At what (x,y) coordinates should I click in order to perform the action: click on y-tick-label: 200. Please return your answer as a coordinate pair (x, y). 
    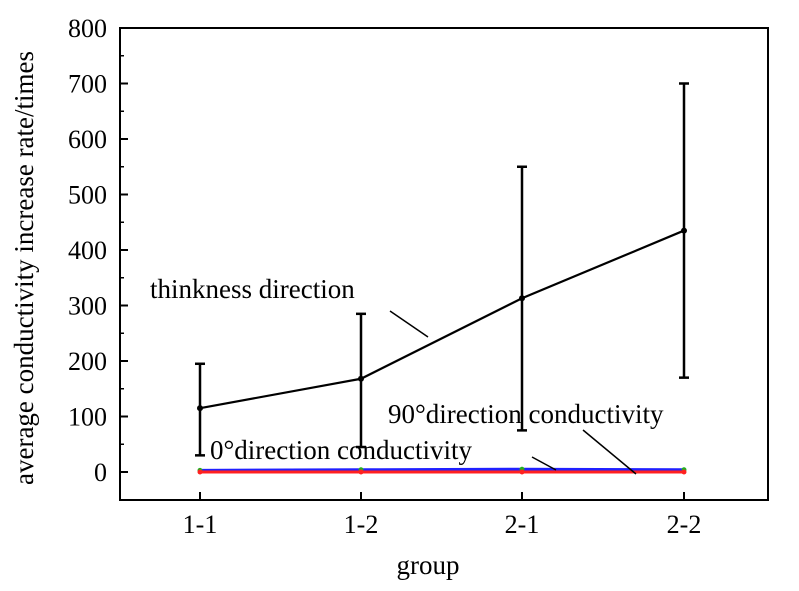
    Looking at the image, I should click on (87, 361).